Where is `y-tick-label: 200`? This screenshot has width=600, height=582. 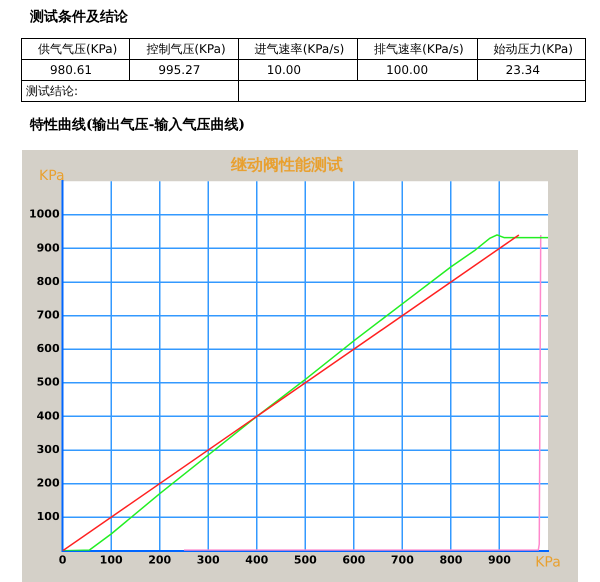
y-tick-label: 200 is located at coordinates (48, 483).